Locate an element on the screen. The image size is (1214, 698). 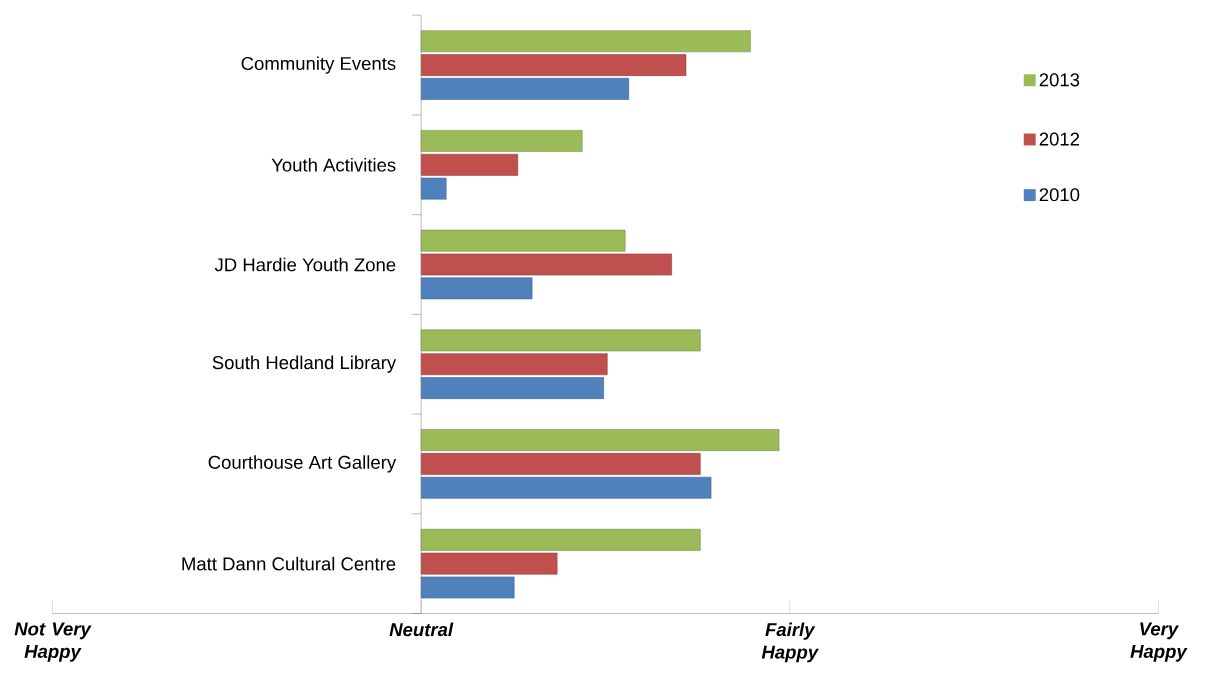
y-tick-label: JD Hardie Youth Zone is located at coordinates (305, 264).